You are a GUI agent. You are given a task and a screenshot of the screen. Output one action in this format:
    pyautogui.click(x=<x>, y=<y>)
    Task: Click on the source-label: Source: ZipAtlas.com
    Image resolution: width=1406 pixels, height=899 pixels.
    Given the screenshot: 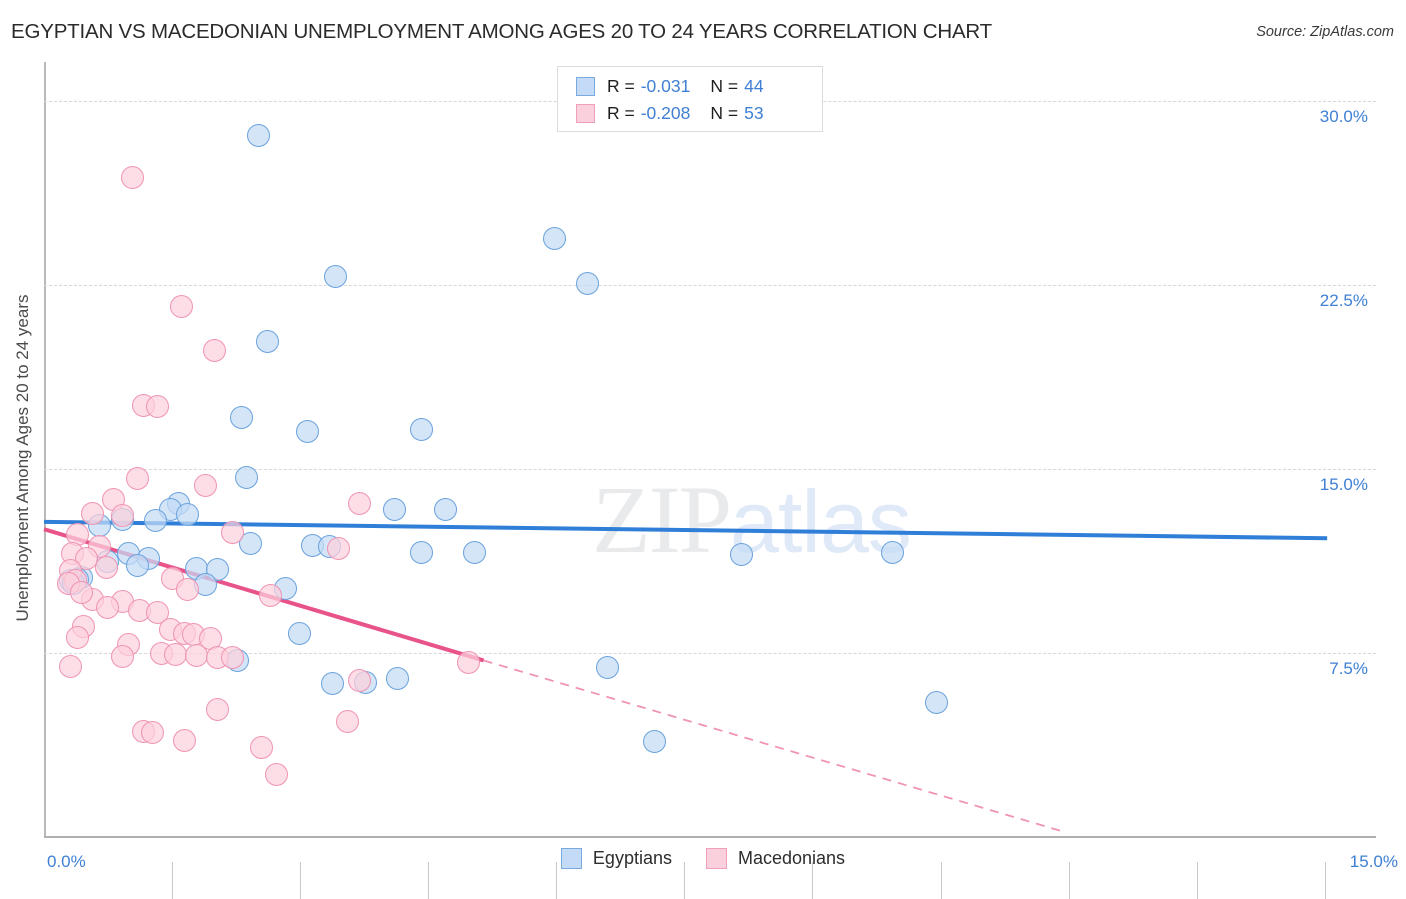 What is the action you would take?
    pyautogui.click(x=1325, y=32)
    